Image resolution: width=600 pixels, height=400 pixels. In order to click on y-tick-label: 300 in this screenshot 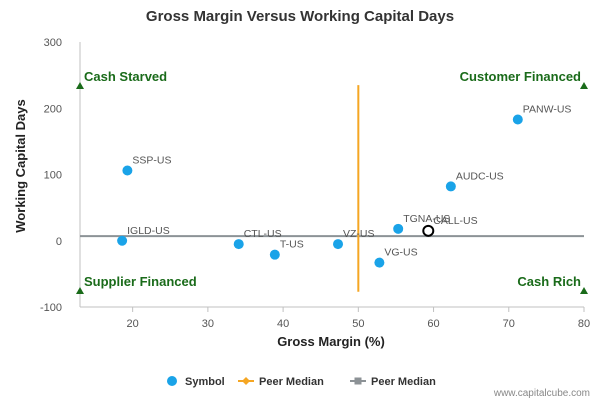, I will do `click(53, 43)`.